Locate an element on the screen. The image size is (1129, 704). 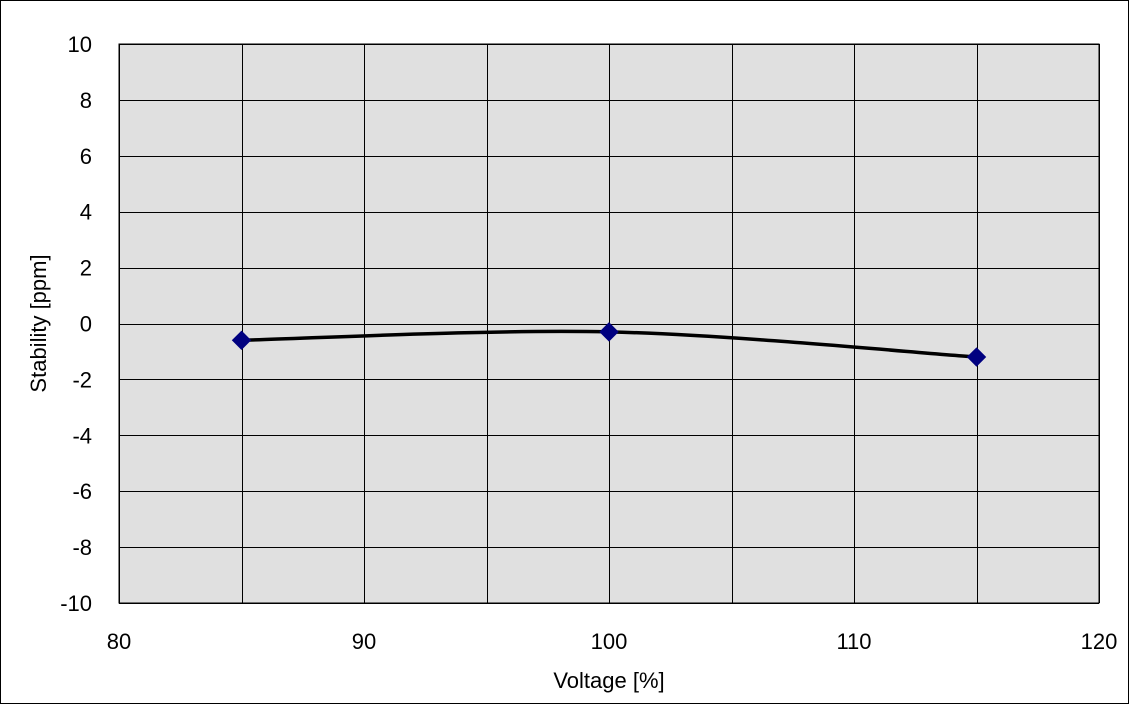
x-tick-label: 120 is located at coordinates (1099, 641).